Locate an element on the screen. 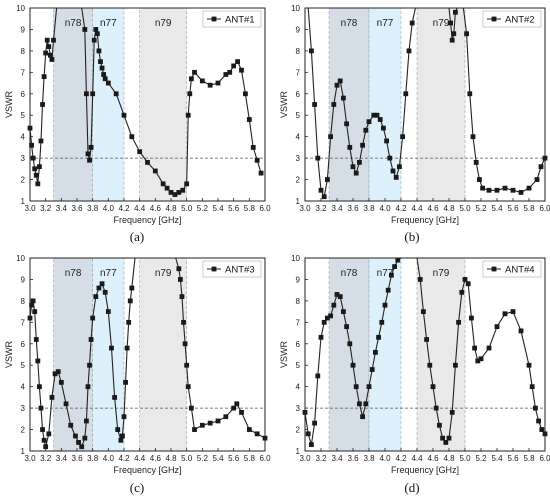 The width and height of the screenshot is (550, 501). x-tick-label: 3.0 is located at coordinates (305, 208).